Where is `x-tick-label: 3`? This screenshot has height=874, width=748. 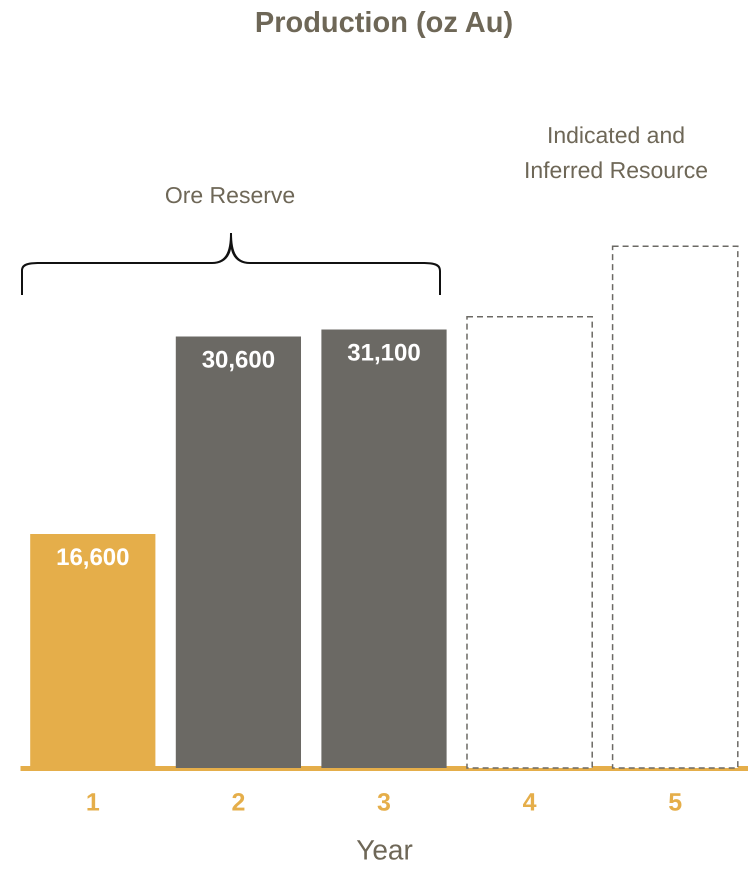
x-tick-label: 3 is located at coordinates (384, 802).